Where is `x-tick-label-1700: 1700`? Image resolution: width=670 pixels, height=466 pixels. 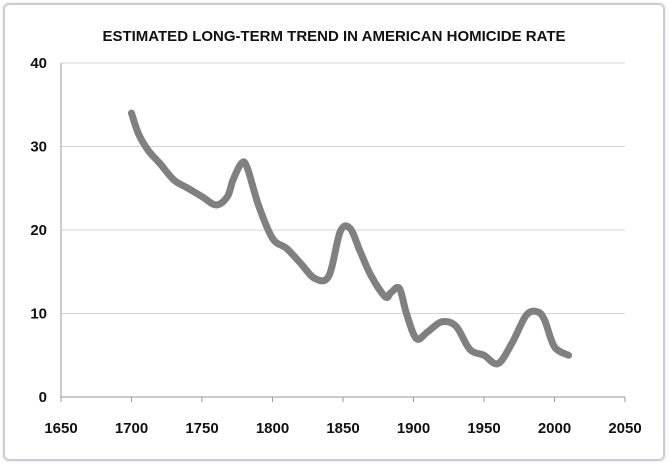 x-tick-label-1700: 1700 is located at coordinates (131, 428).